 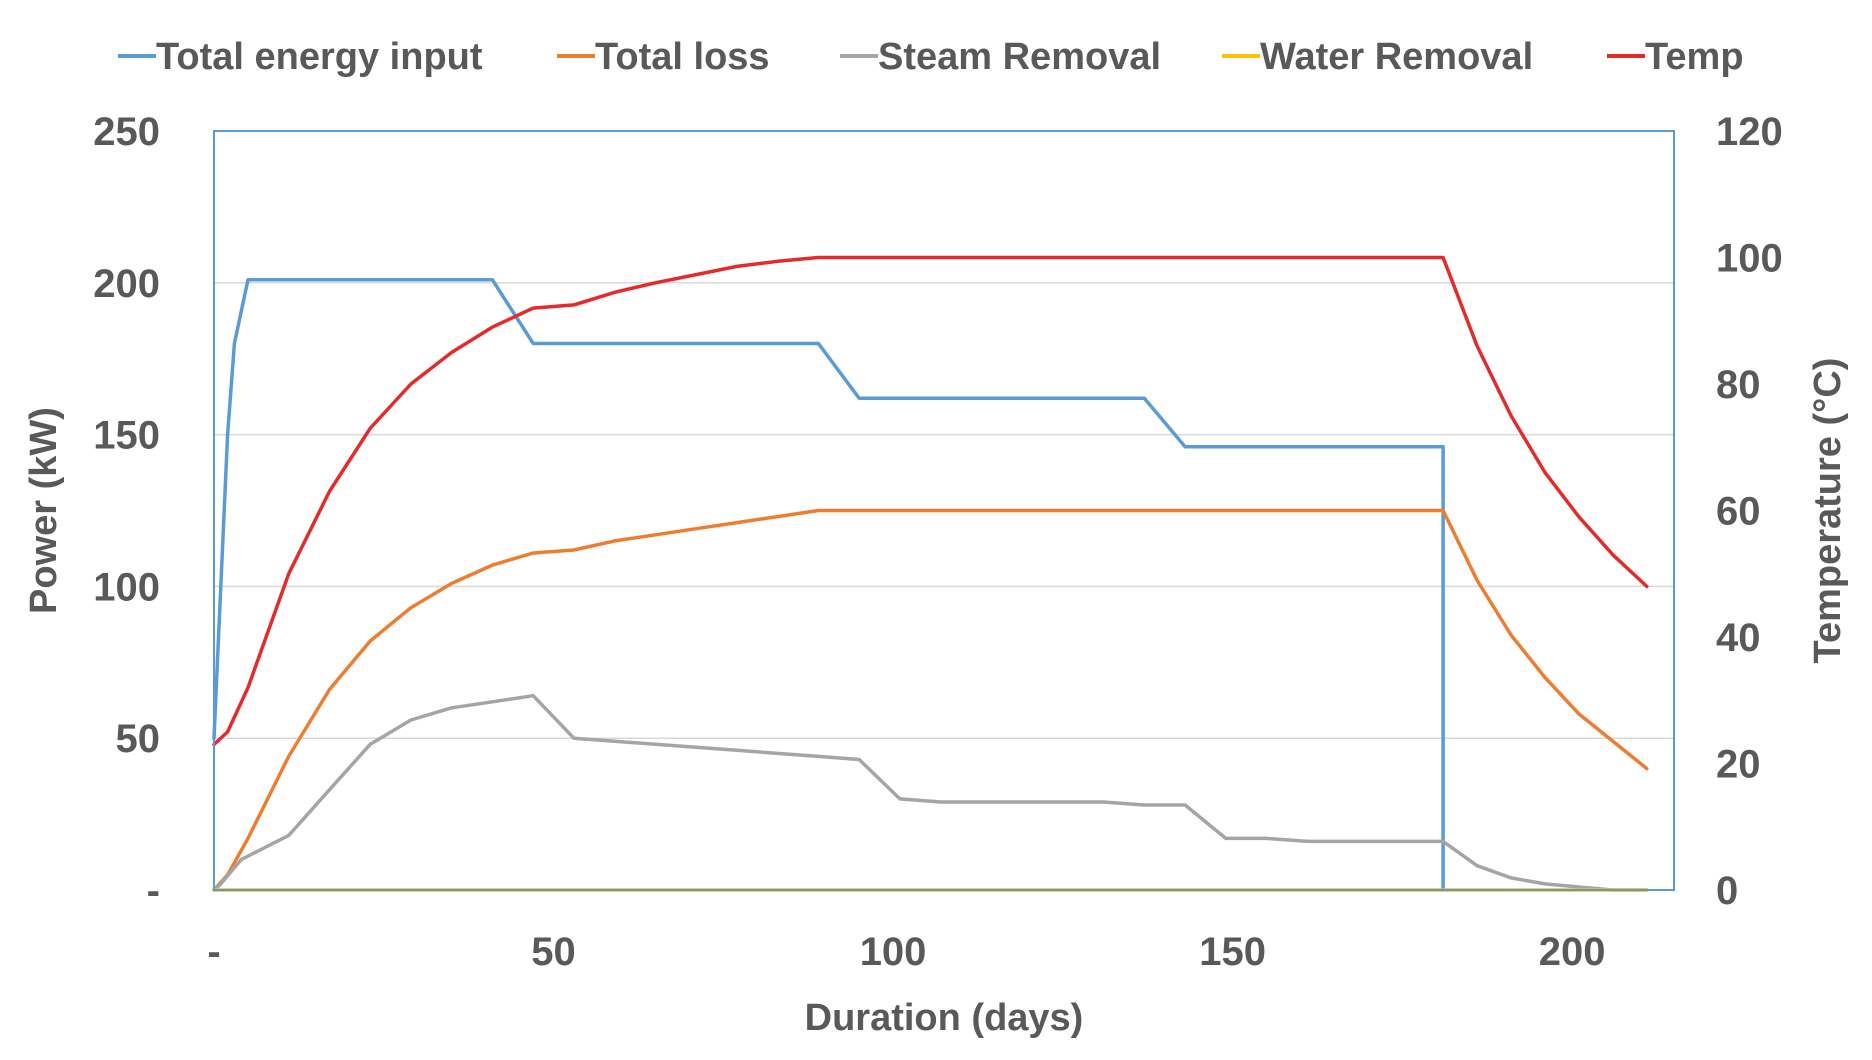 What do you see at coordinates (1727, 891) in the screenshot?
I see `y2-tick-label: 0` at bounding box center [1727, 891].